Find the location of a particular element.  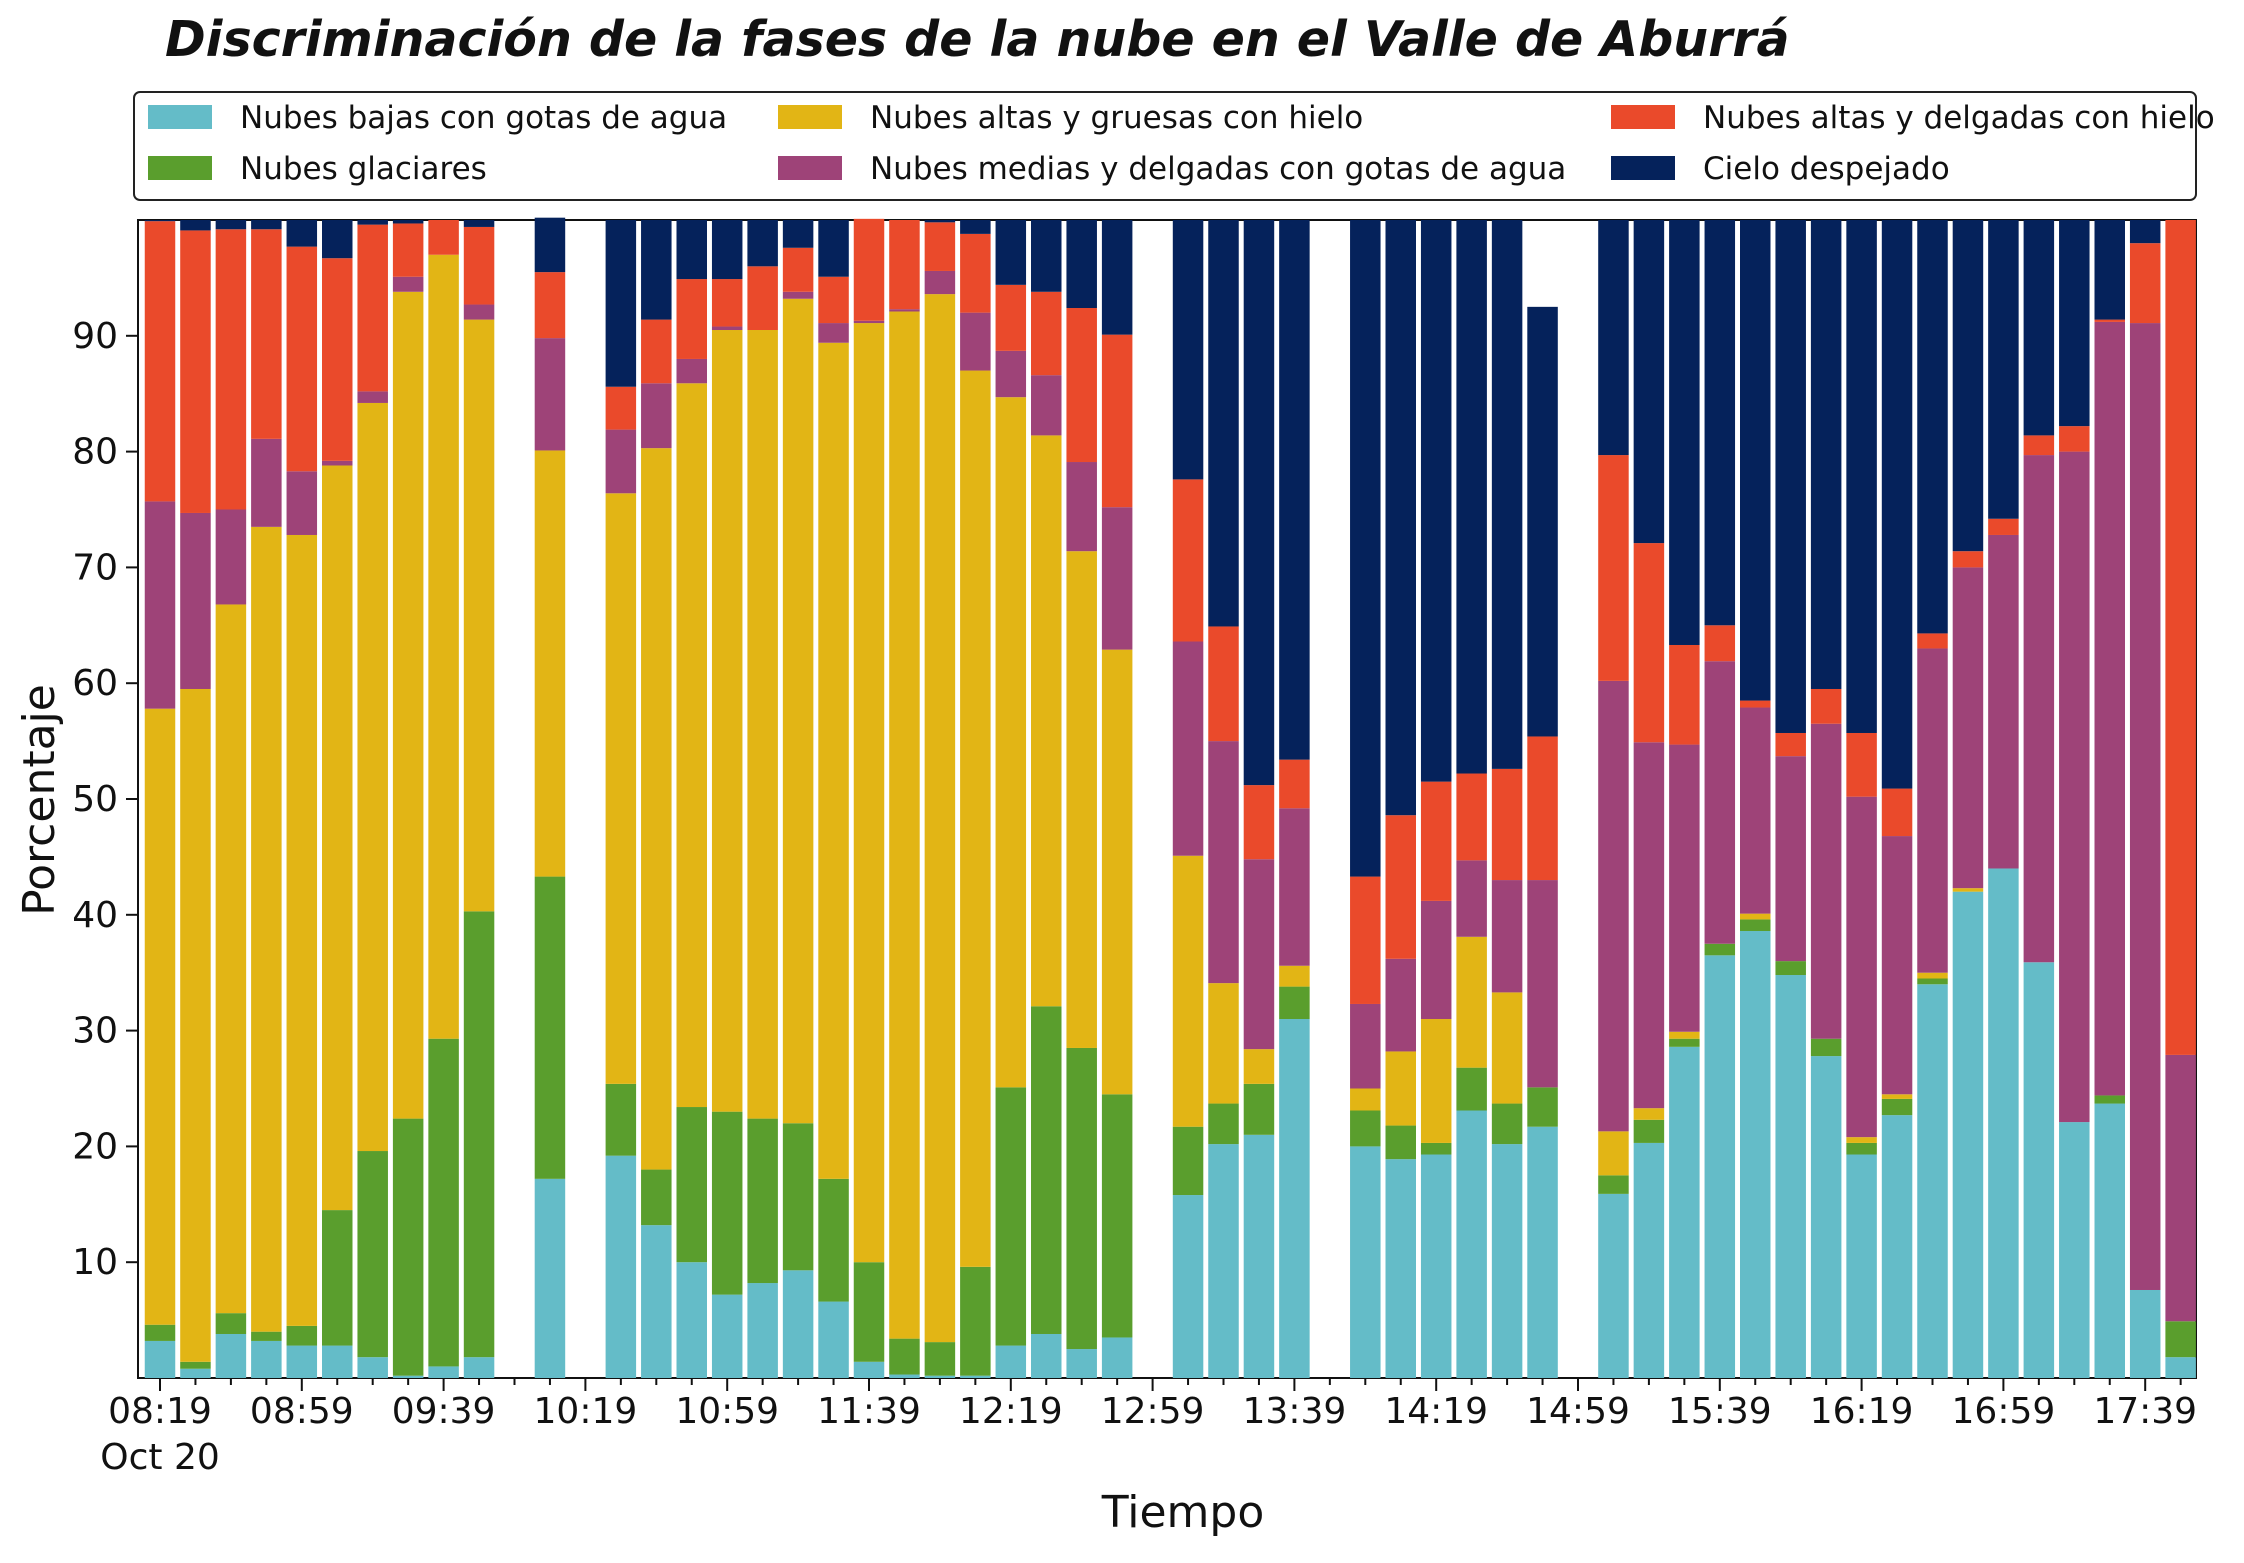

bar-segment-29-s5 is located at coordinates (1188, 350).